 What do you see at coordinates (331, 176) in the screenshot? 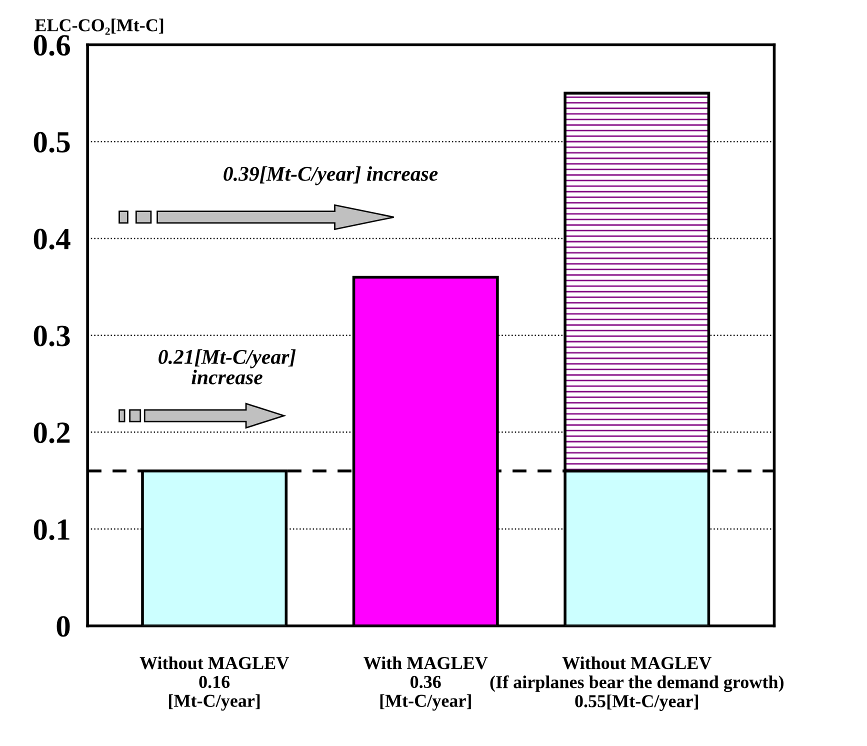
I see `annotation: 0.39[Mt-C/year] increase` at bounding box center [331, 176].